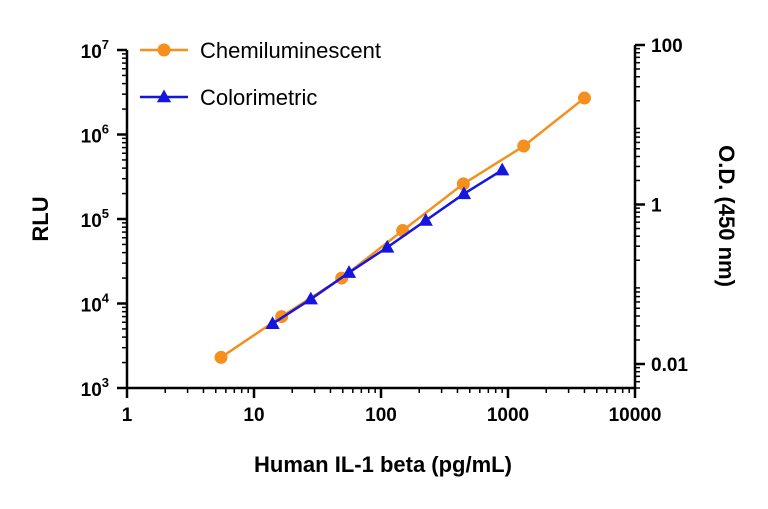 This screenshot has height=509, width=768. I want to click on y2-axis-title: O.D. (450 nm), so click(726, 216).